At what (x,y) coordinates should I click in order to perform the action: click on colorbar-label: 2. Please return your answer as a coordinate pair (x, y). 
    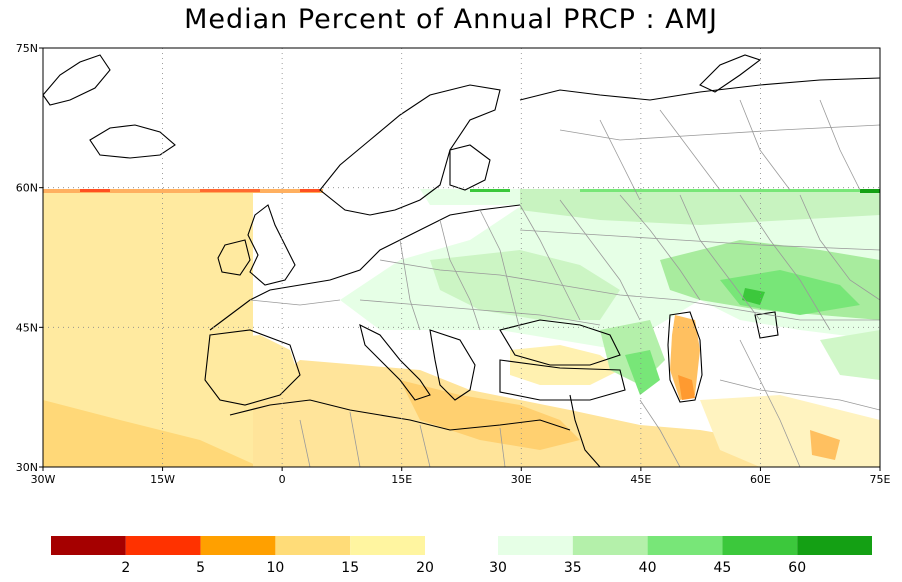
    Looking at the image, I should click on (125, 568).